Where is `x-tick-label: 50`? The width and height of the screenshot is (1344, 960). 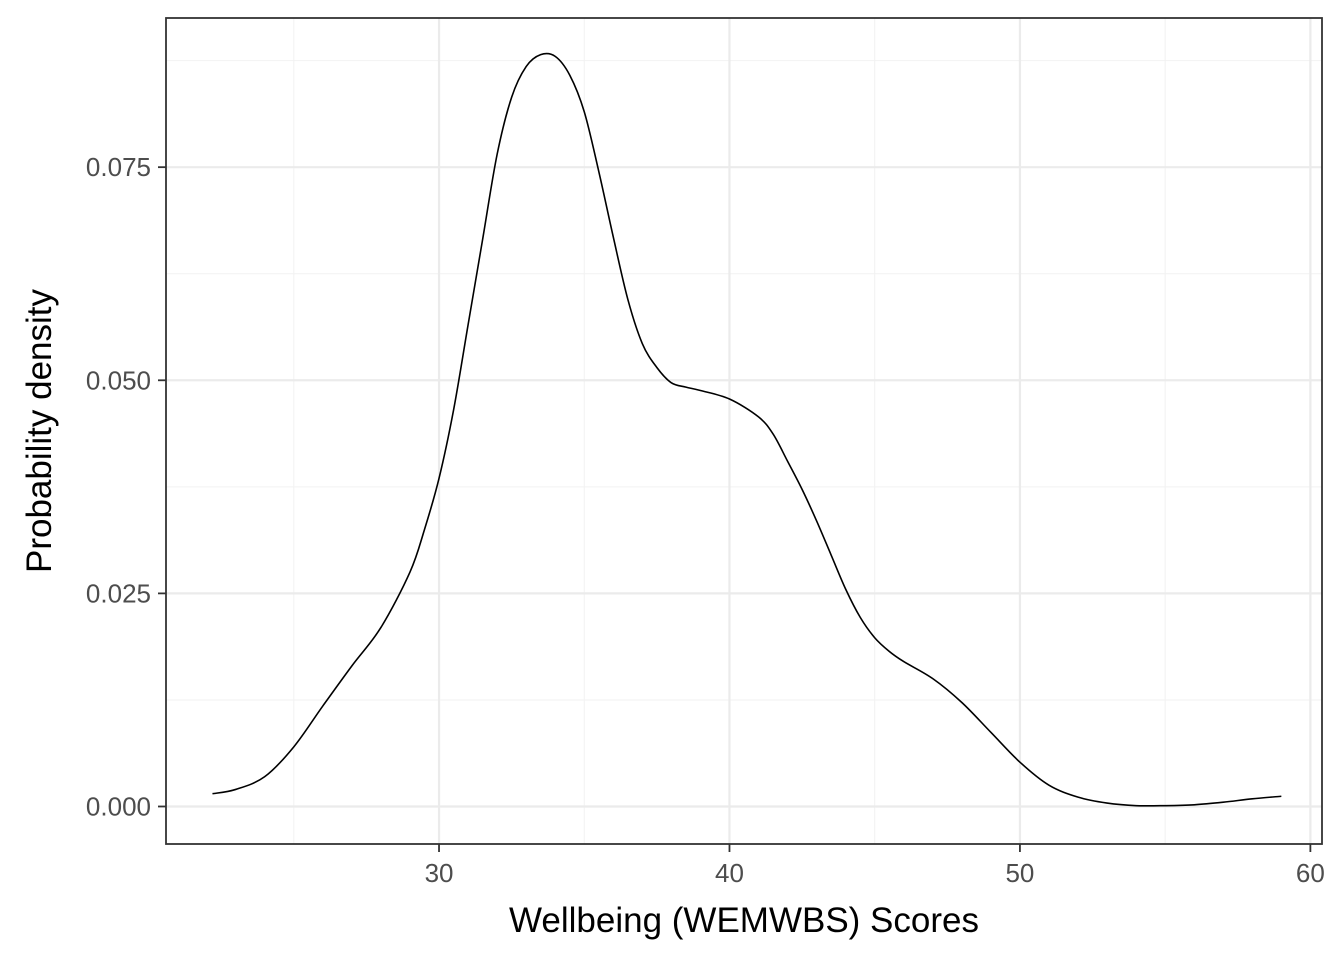
x-tick-label: 50 is located at coordinates (1019, 873).